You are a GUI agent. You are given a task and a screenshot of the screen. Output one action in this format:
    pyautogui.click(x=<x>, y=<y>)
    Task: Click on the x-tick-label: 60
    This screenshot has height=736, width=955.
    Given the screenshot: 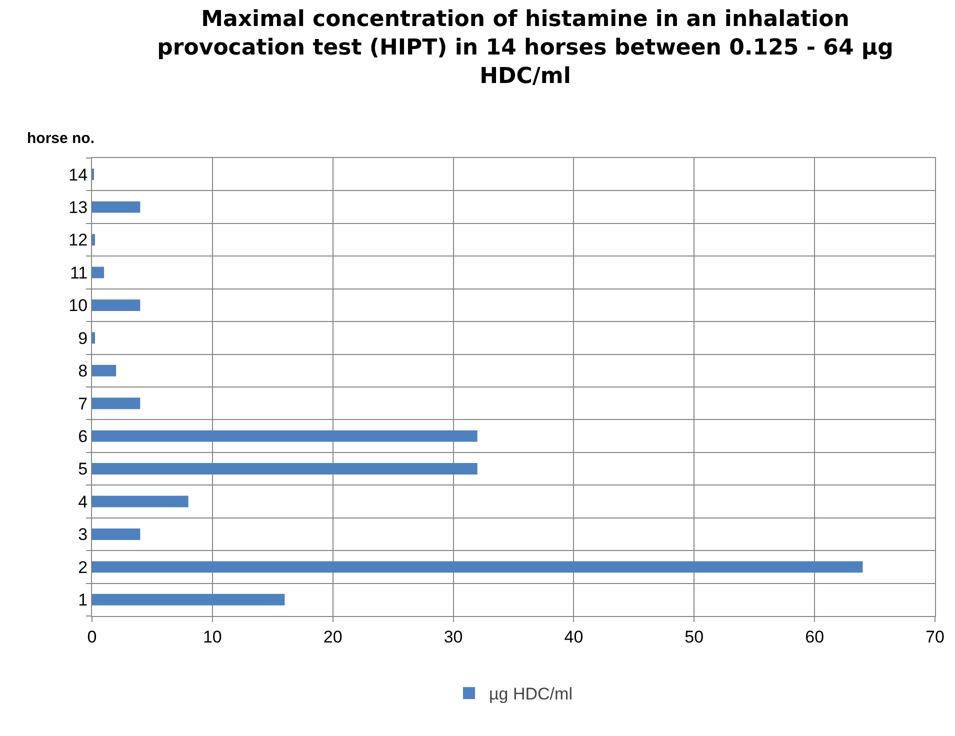 What is the action you would take?
    pyautogui.click(x=814, y=636)
    